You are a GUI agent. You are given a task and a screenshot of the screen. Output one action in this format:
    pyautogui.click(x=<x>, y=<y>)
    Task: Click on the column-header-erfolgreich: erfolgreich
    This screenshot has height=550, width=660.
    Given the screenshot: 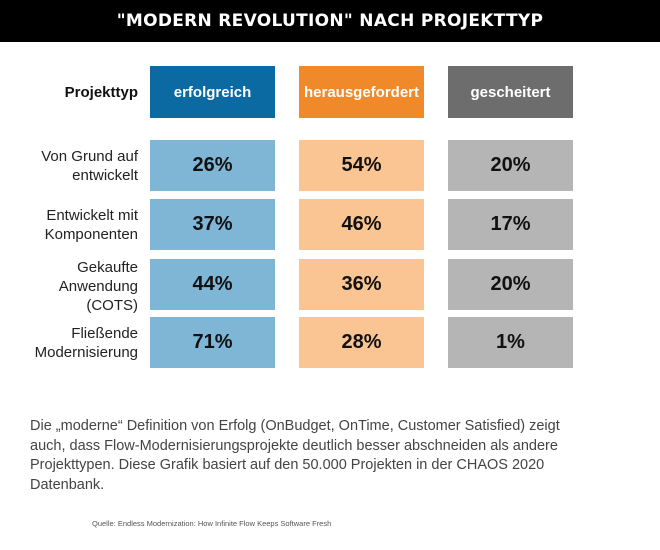 What is the action you would take?
    pyautogui.click(x=212, y=92)
    